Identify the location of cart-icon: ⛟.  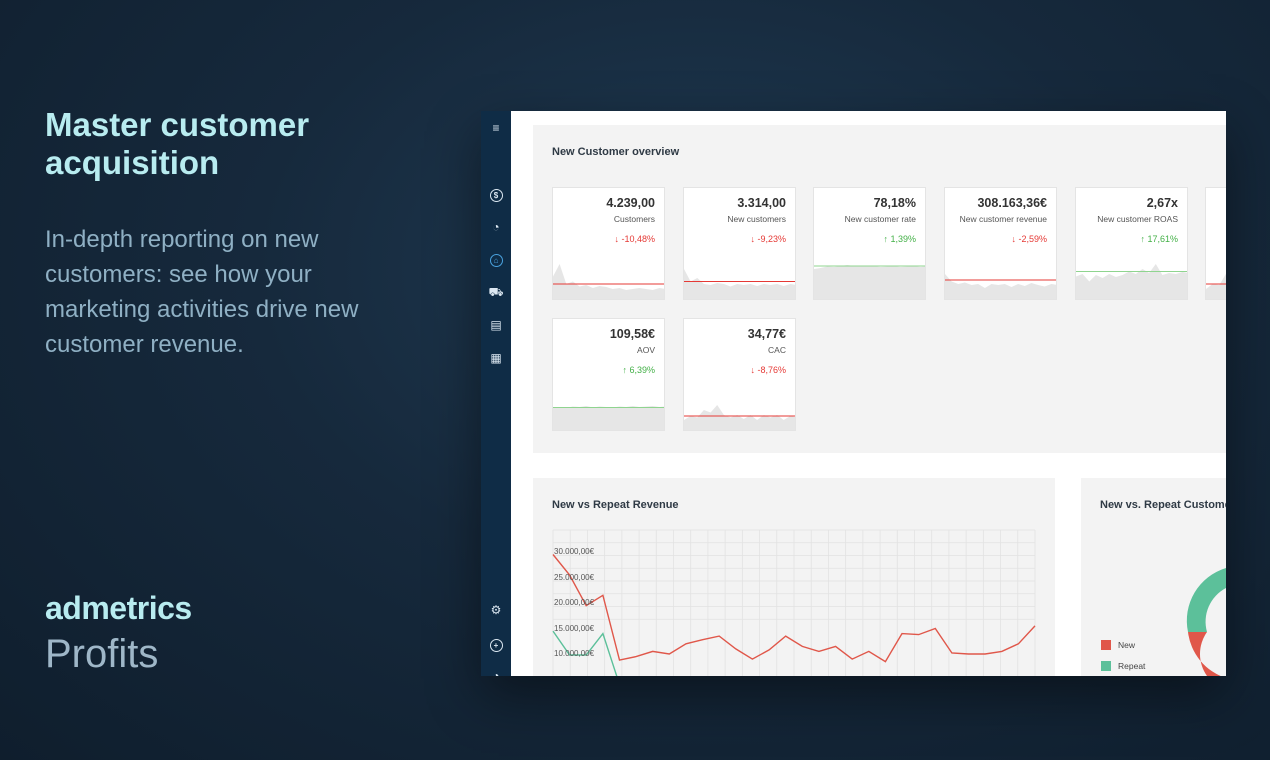
(496, 292).